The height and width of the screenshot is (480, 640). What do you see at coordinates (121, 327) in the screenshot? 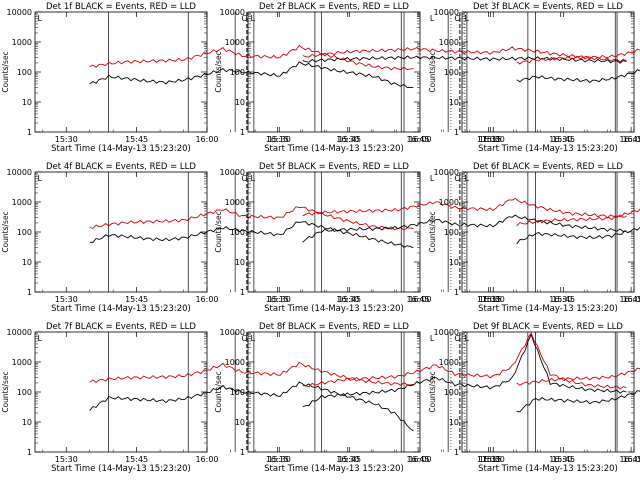
I see `panel-title: Det 7f BLACK = Events, RED = LLD` at bounding box center [121, 327].